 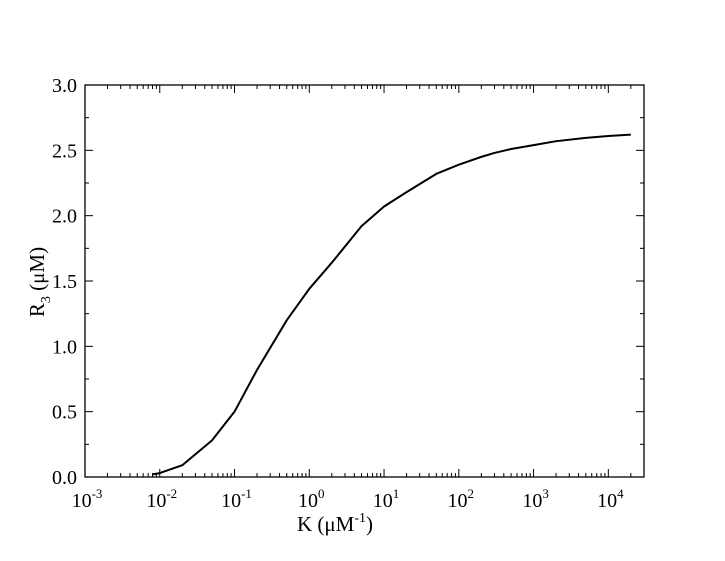 I want to click on y-axis-title: R3 (μM), so click(x=39, y=282).